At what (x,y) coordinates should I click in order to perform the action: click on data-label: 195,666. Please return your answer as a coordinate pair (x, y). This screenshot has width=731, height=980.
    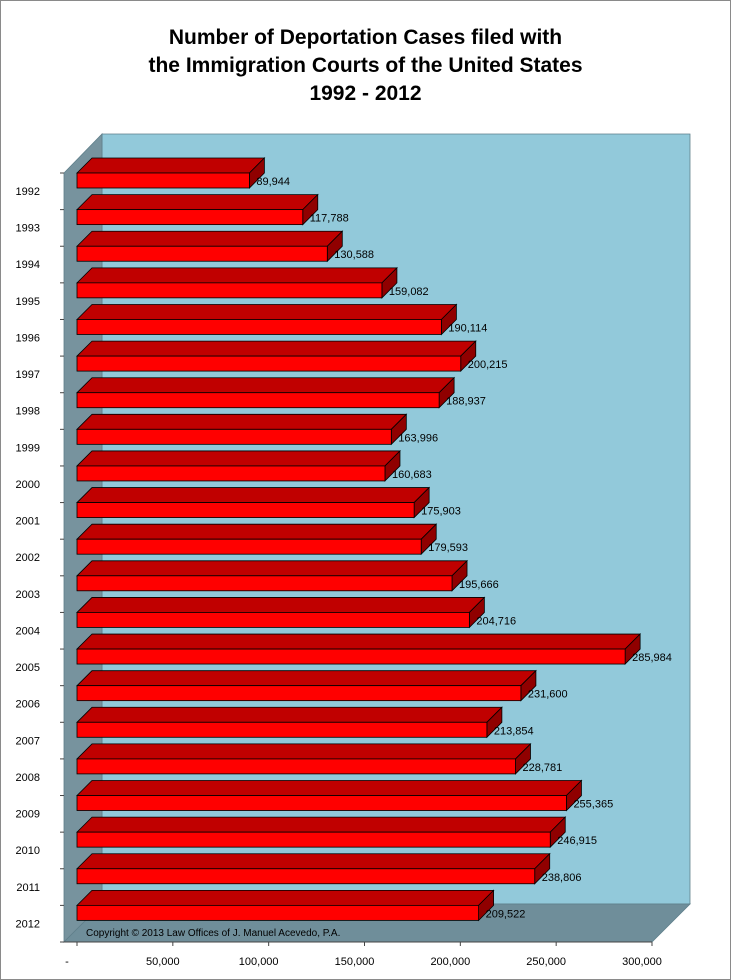
    Looking at the image, I should click on (479, 585).